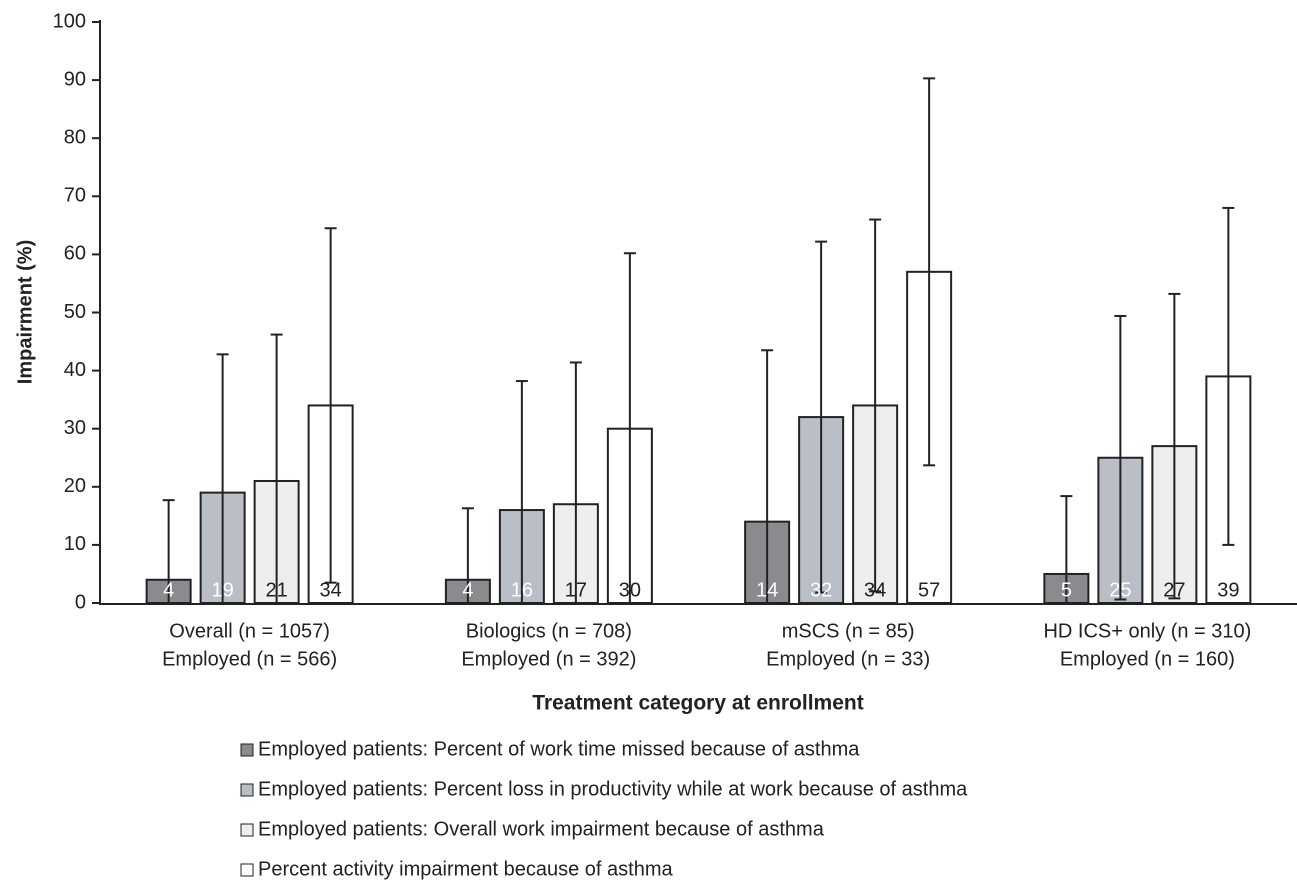 The image size is (1297, 887). Describe the element at coordinates (548, 659) in the screenshot. I see `x-tick-label: Employed (n = 392)` at that location.